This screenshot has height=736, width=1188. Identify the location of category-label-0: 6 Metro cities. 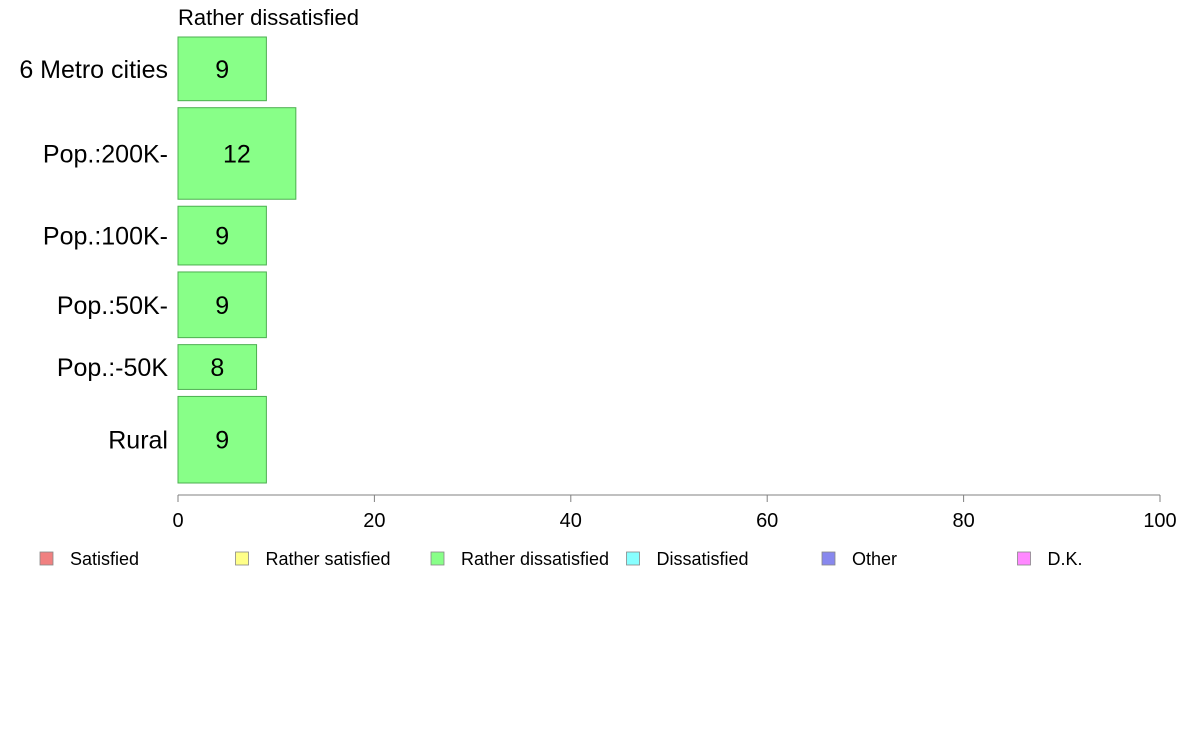
(93, 70).